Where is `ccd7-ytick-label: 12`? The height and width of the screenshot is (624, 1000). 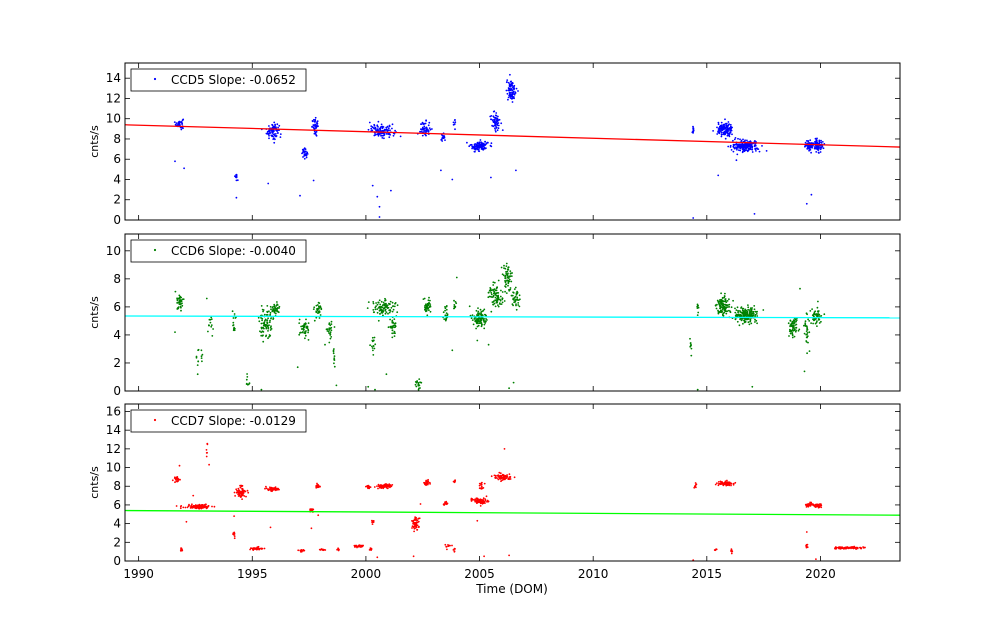 ccd7-ytick-label: 12 is located at coordinates (113, 449).